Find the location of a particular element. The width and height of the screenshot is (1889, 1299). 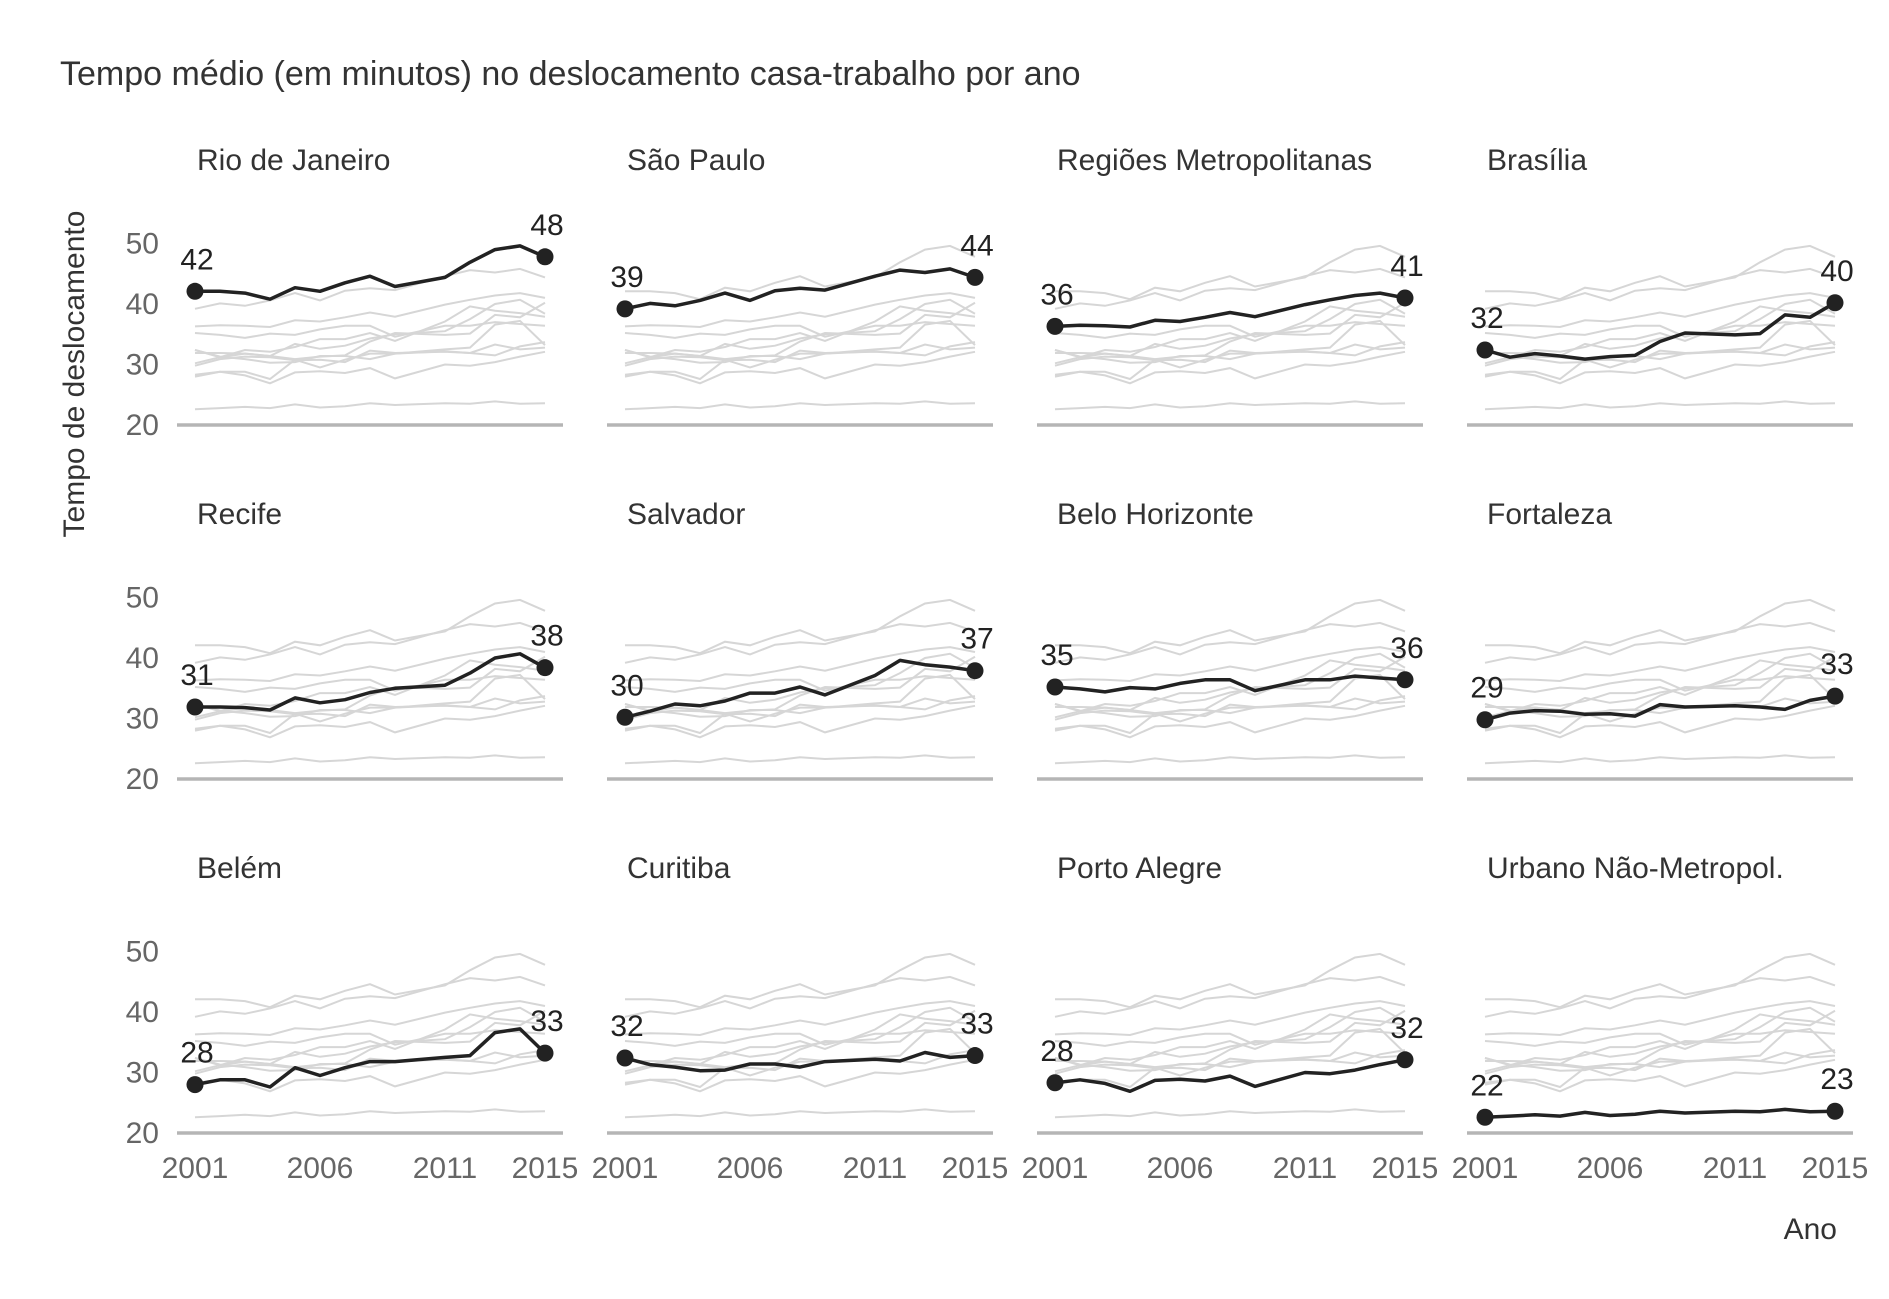

facet-strip-label: Belém is located at coordinates (239, 868).